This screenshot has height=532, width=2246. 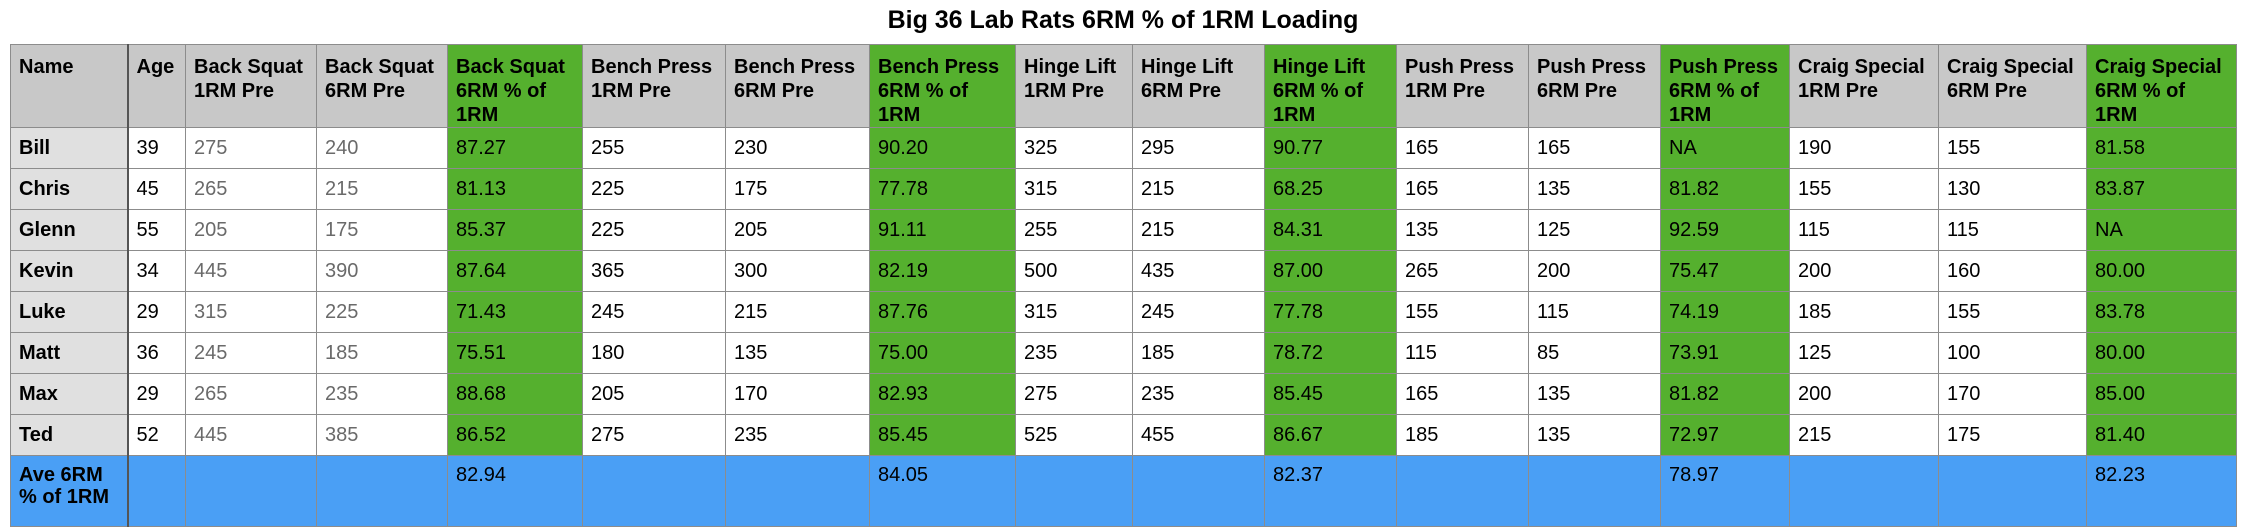 What do you see at coordinates (942, 394) in the screenshot?
I see `table-cell: 82.93` at bounding box center [942, 394].